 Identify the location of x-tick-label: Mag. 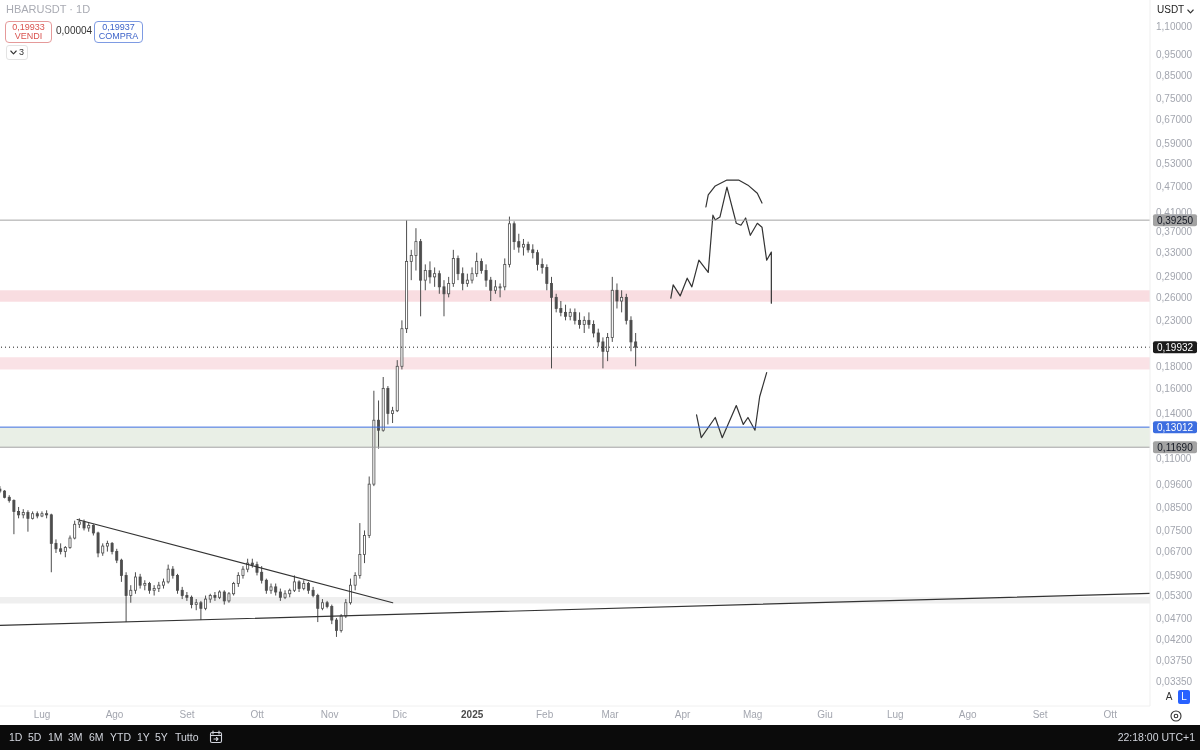
(752, 715).